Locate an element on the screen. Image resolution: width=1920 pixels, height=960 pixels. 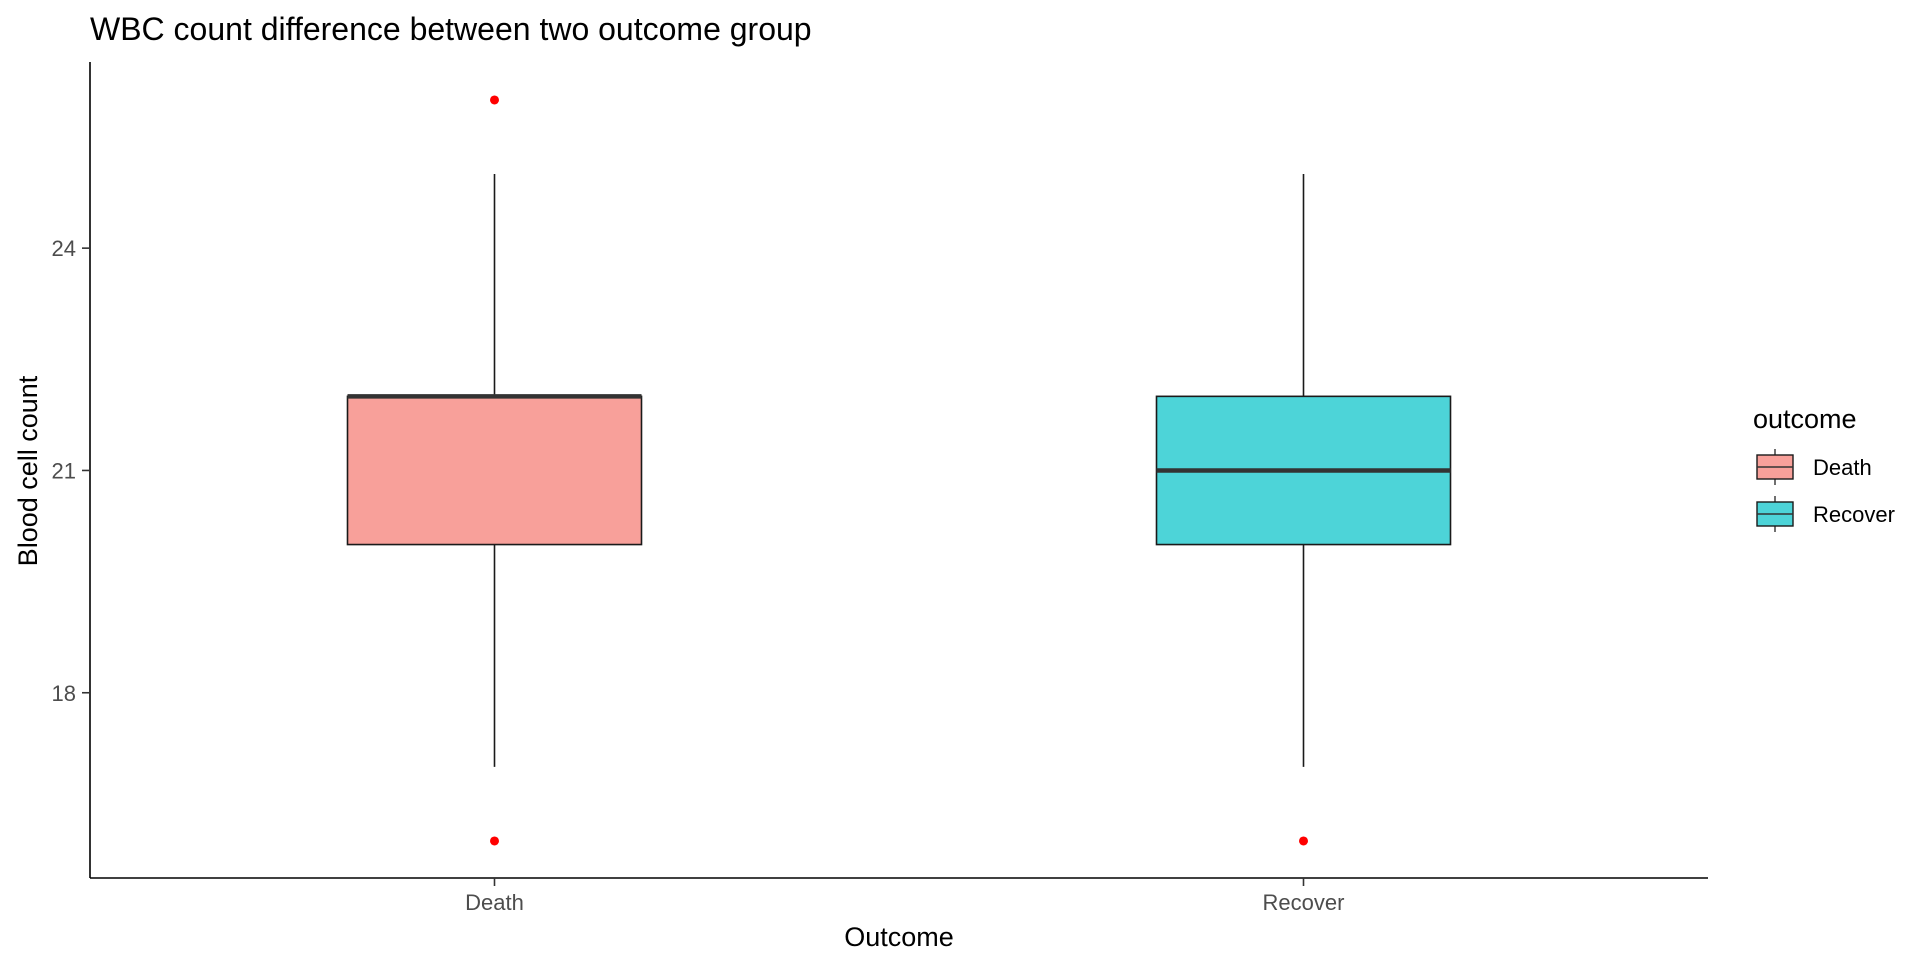
legend-item-death: Death is located at coordinates (1814, 467).